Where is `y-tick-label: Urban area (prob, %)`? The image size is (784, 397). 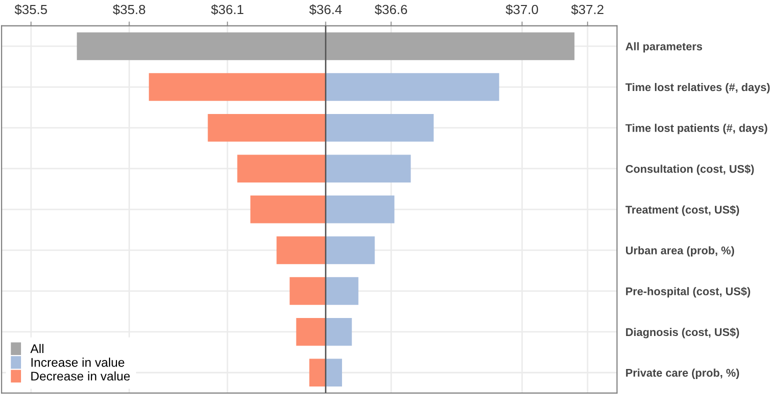 y-tick-label: Urban area (prob, %) is located at coordinates (680, 251).